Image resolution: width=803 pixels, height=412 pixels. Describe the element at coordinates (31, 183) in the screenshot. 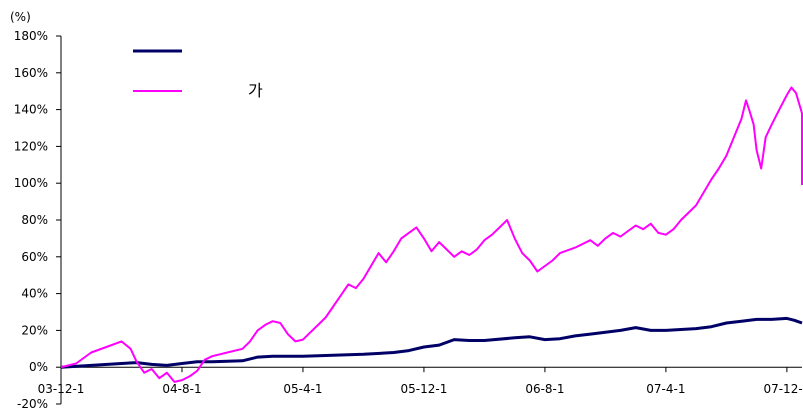

I see `y-tick-label: 100%` at that location.